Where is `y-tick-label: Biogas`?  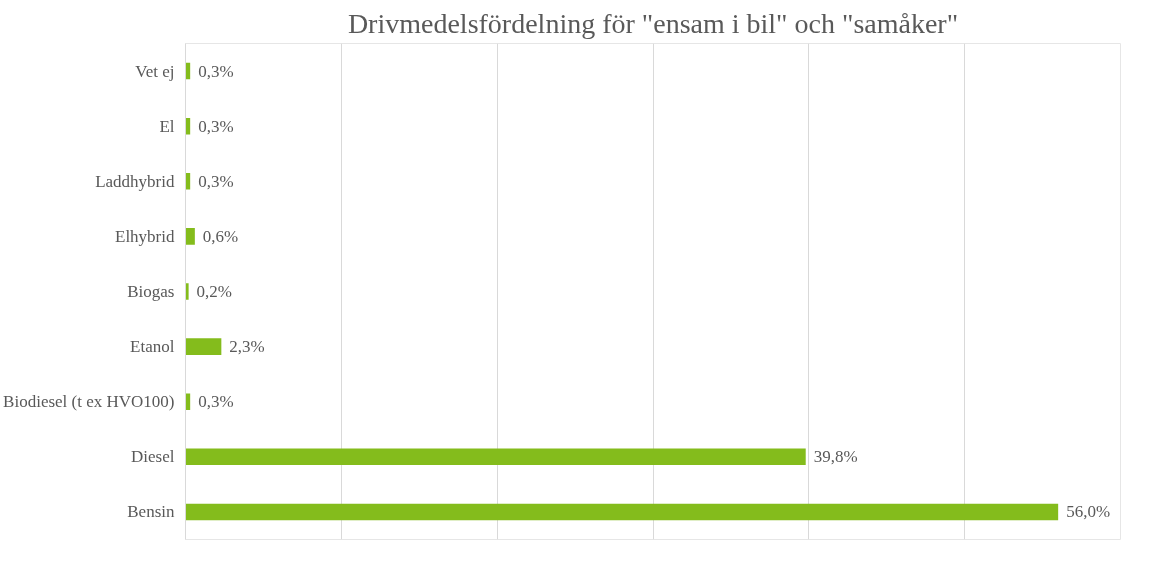
y-tick-label: Biogas is located at coordinates (151, 291).